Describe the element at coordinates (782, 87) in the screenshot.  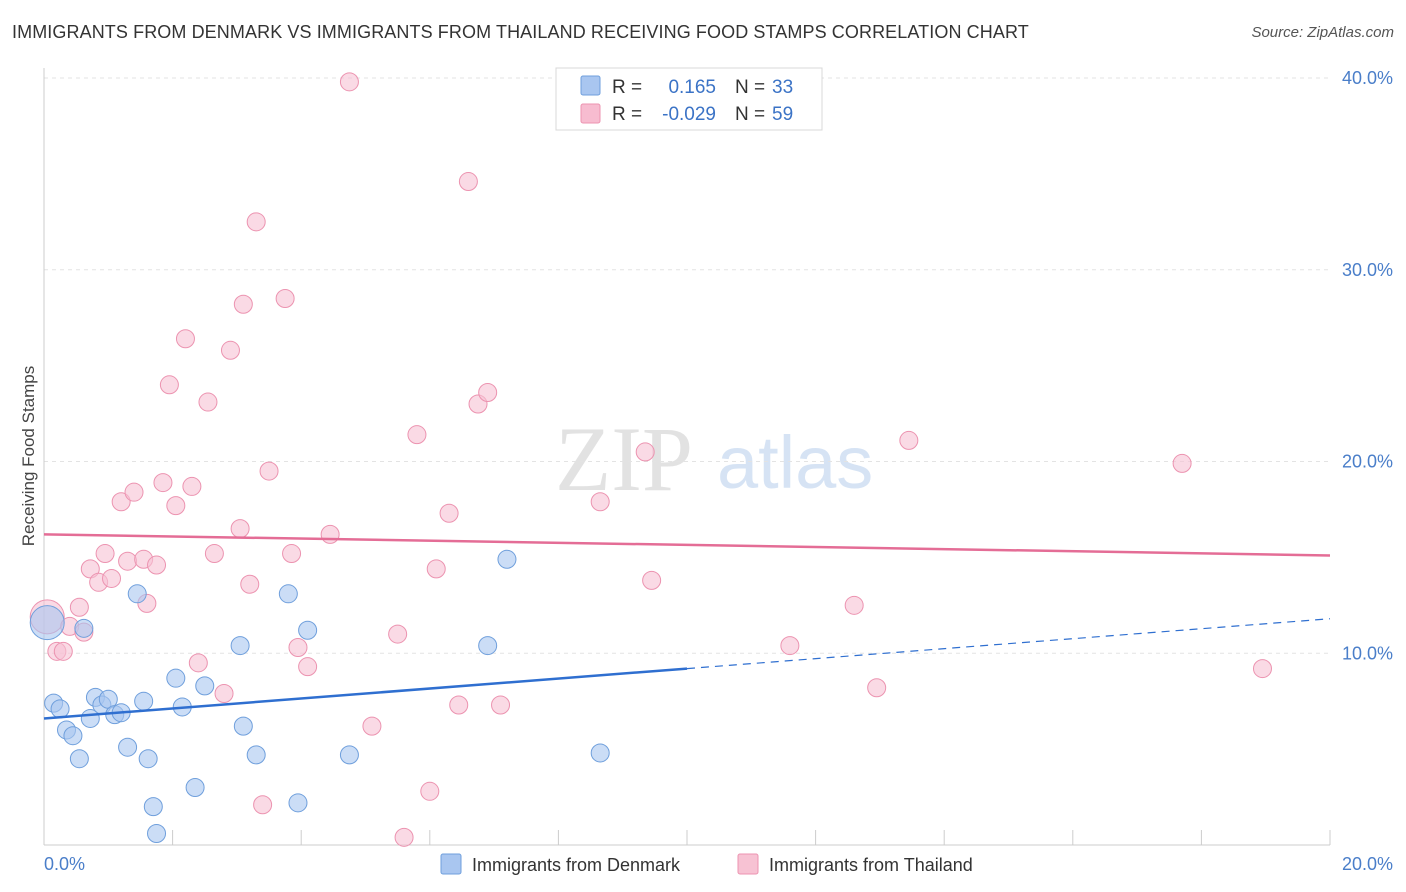
I see `stats-n-value-denmark: 33` at that location.